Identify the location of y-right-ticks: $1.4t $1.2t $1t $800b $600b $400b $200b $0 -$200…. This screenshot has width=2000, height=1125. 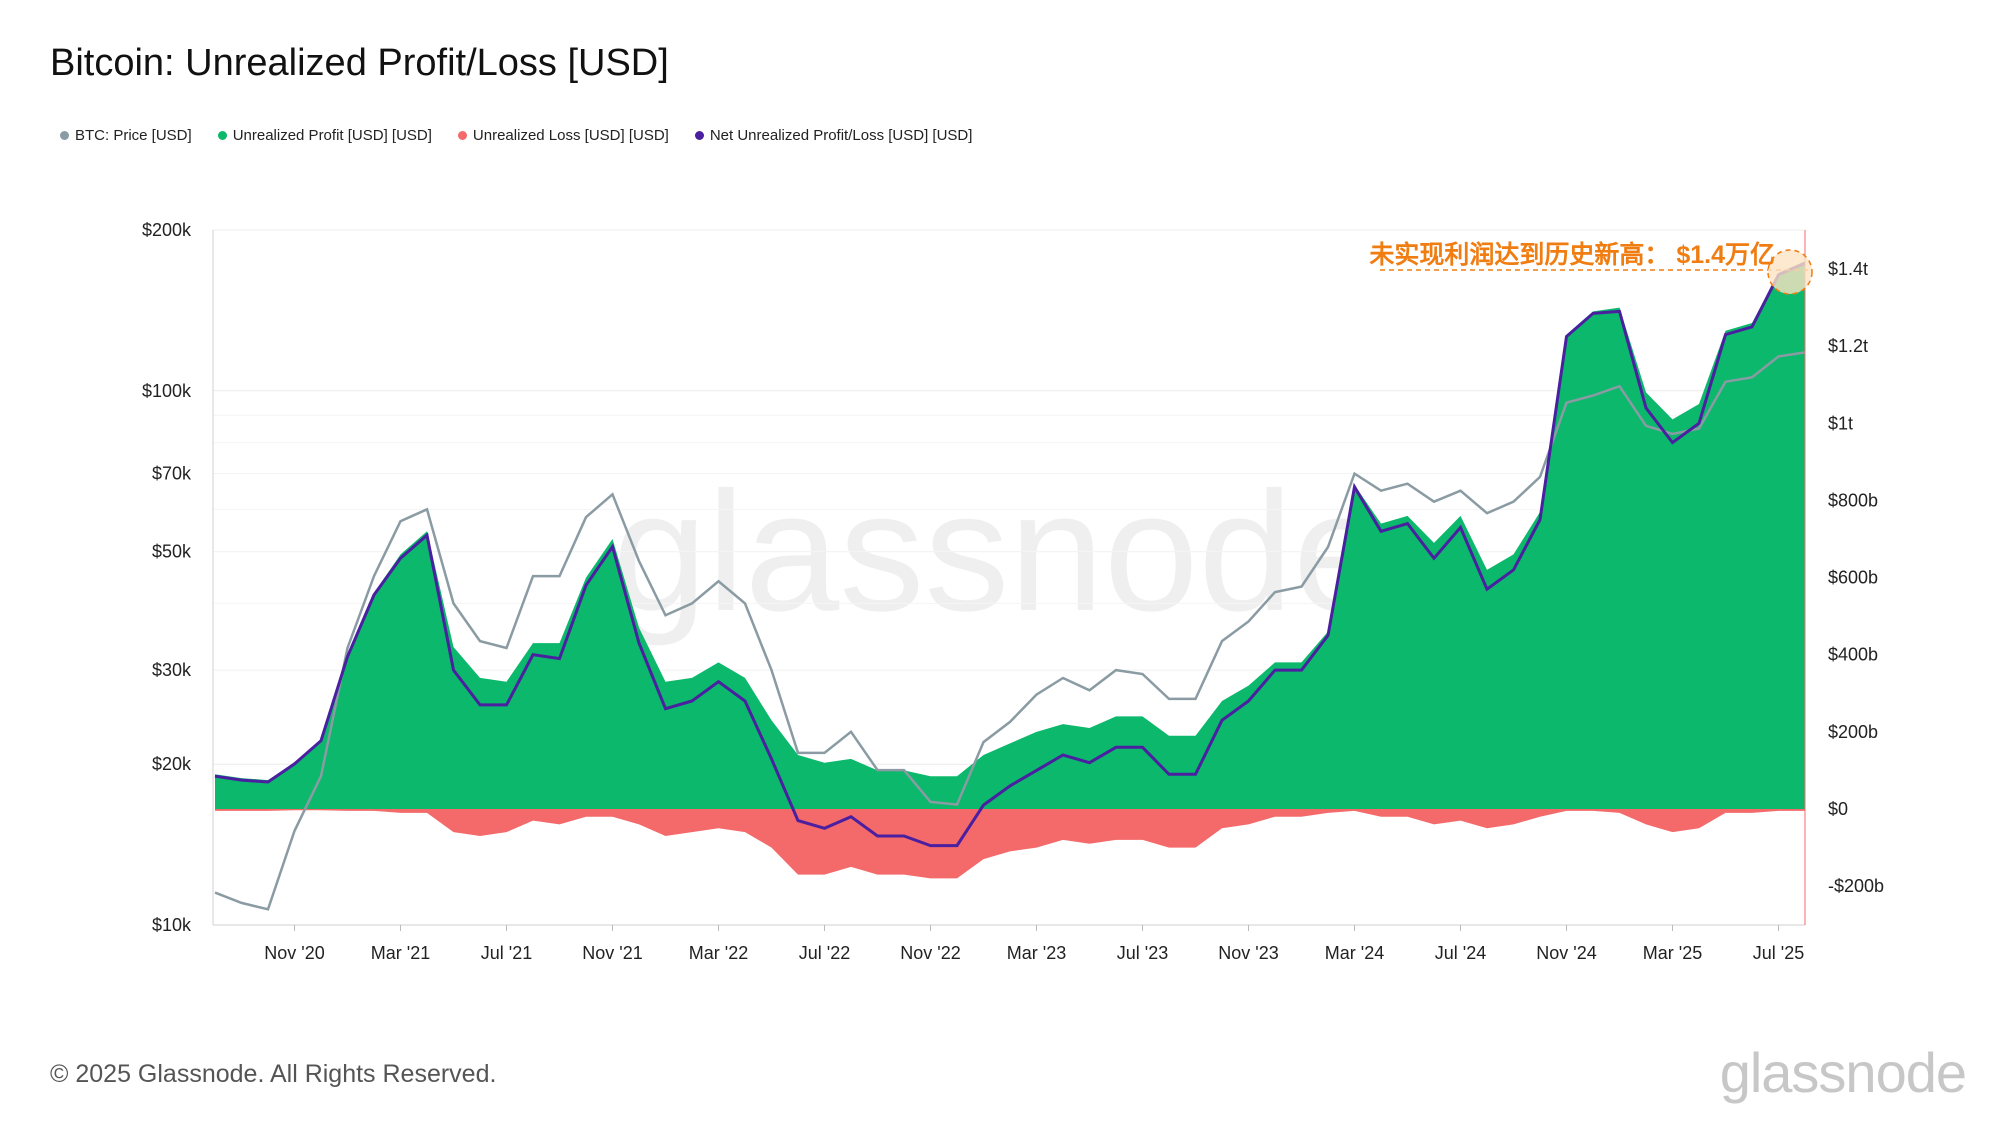
(1856, 577).